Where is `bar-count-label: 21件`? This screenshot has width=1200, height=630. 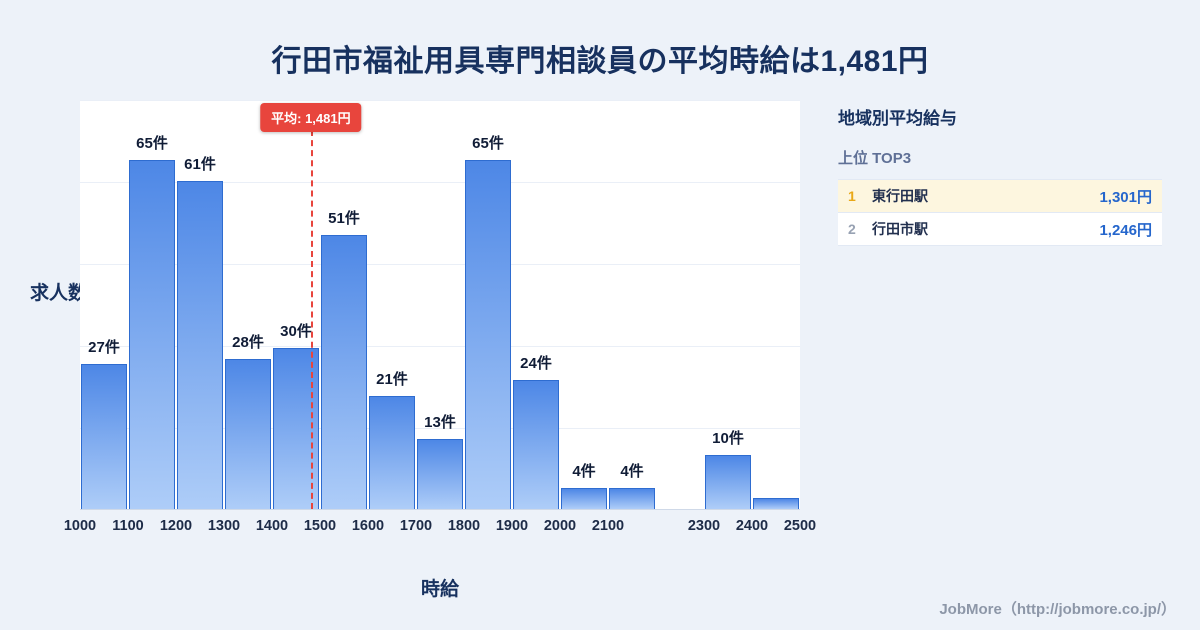
bar-count-label: 21件 is located at coordinates (392, 380).